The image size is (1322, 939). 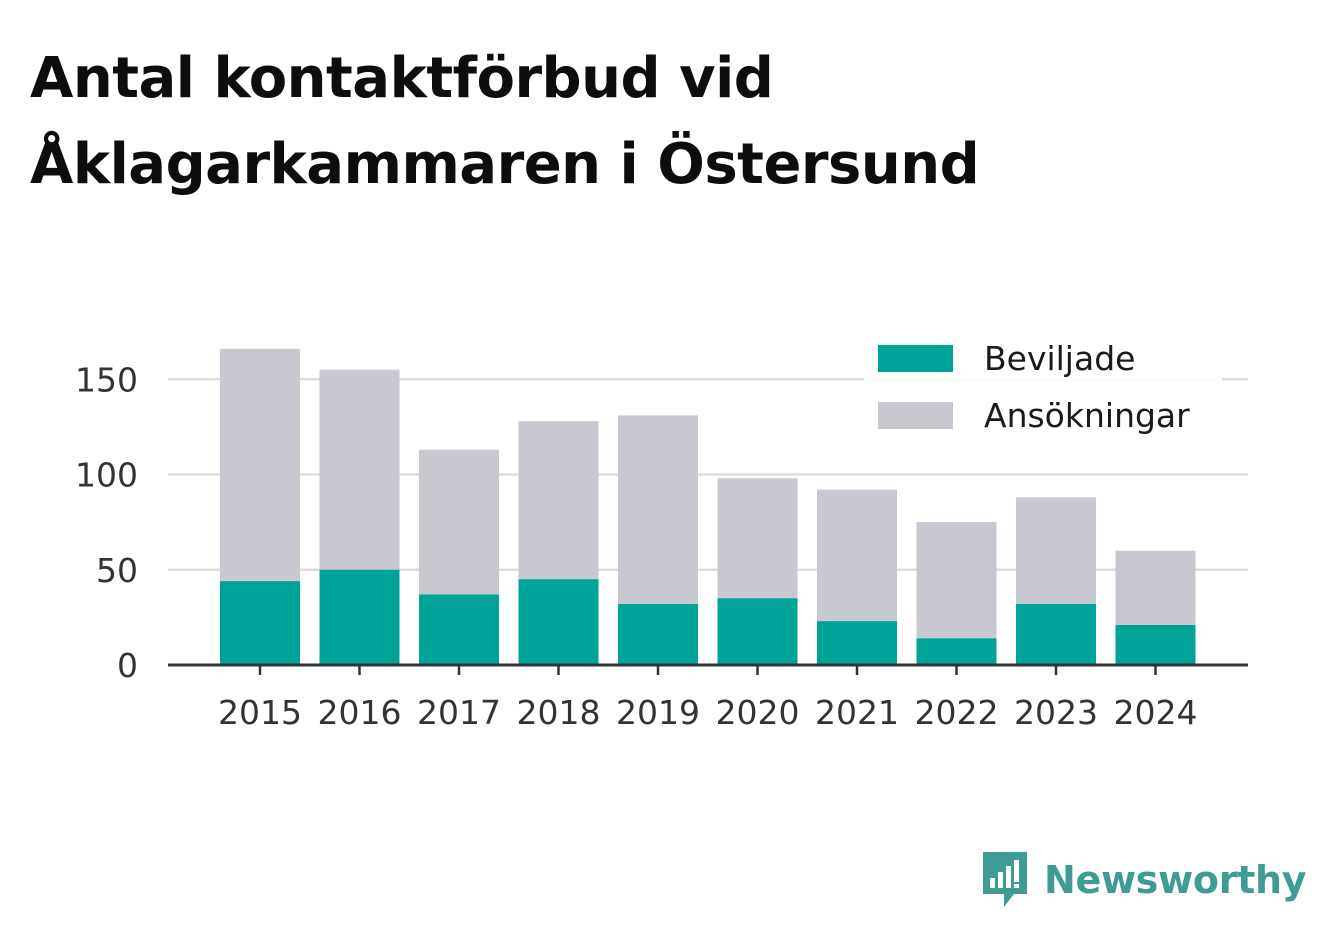 What do you see at coordinates (106, 379) in the screenshot?
I see `y-tick-label: 150` at bounding box center [106, 379].